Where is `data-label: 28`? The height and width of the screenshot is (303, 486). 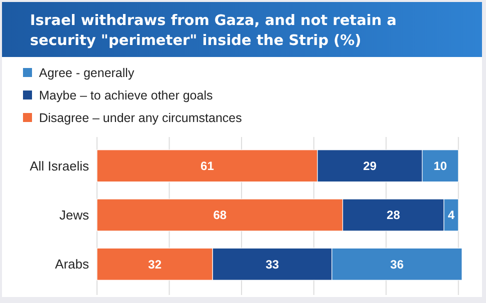
data-label: 28 is located at coordinates (393, 215).